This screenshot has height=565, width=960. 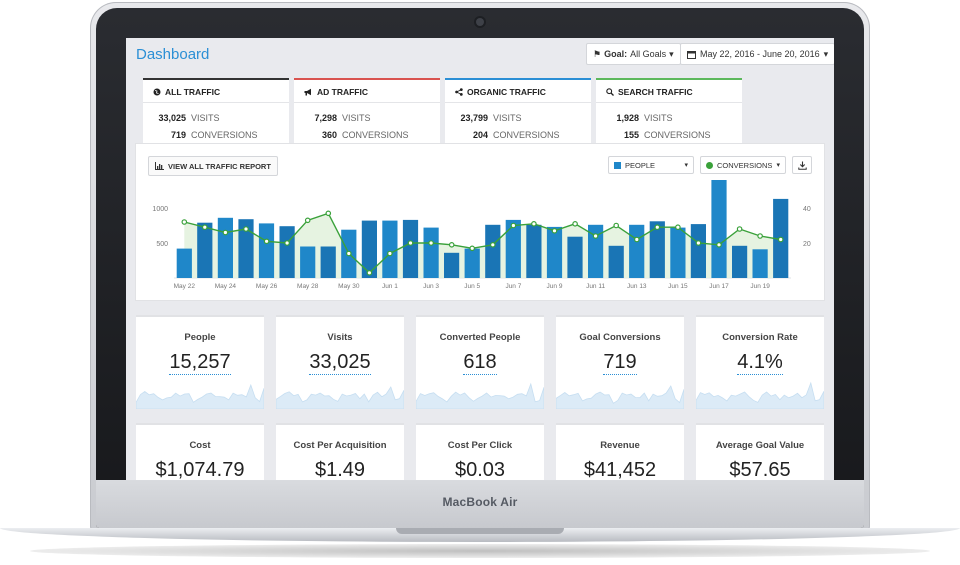 What do you see at coordinates (472, 286) in the screenshot?
I see `x-tick-label: Jun 5` at bounding box center [472, 286].